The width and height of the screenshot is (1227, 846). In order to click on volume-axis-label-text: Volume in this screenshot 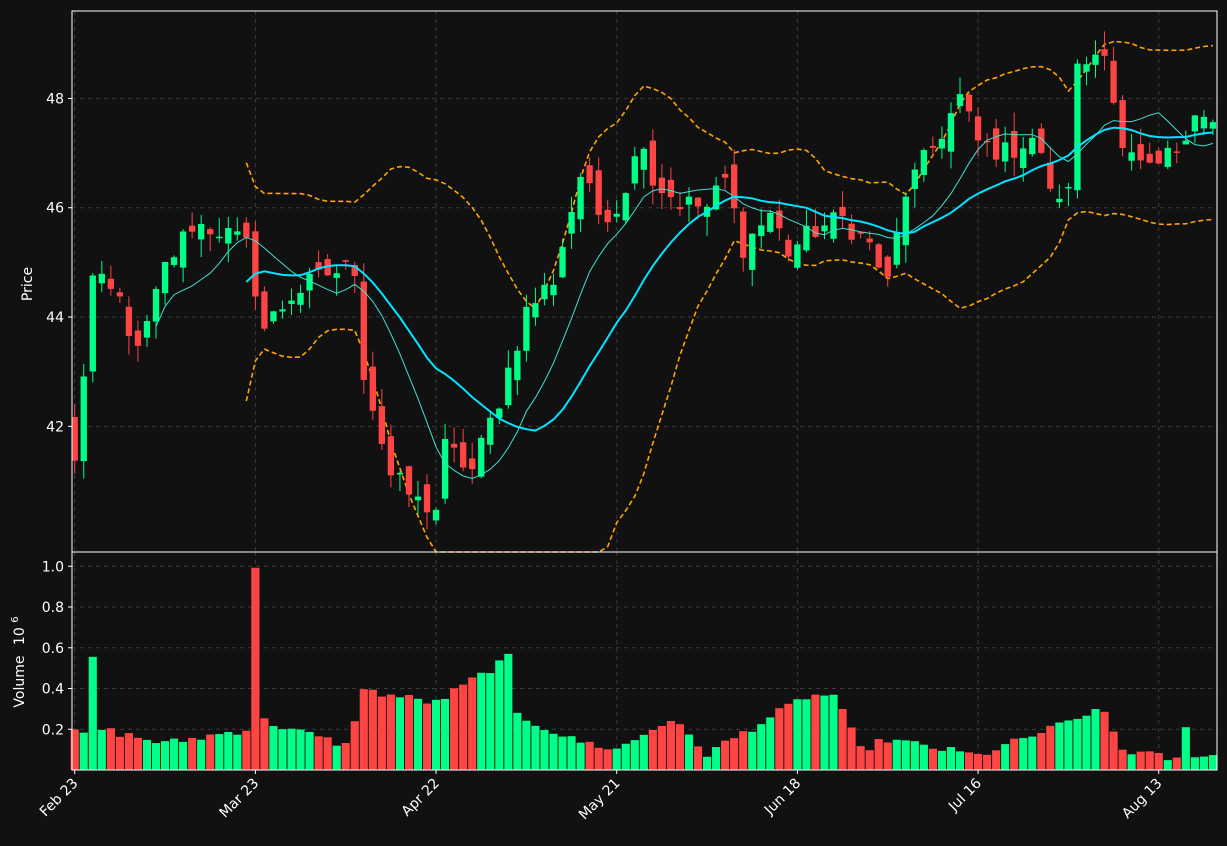, I will do `click(20, 682)`.